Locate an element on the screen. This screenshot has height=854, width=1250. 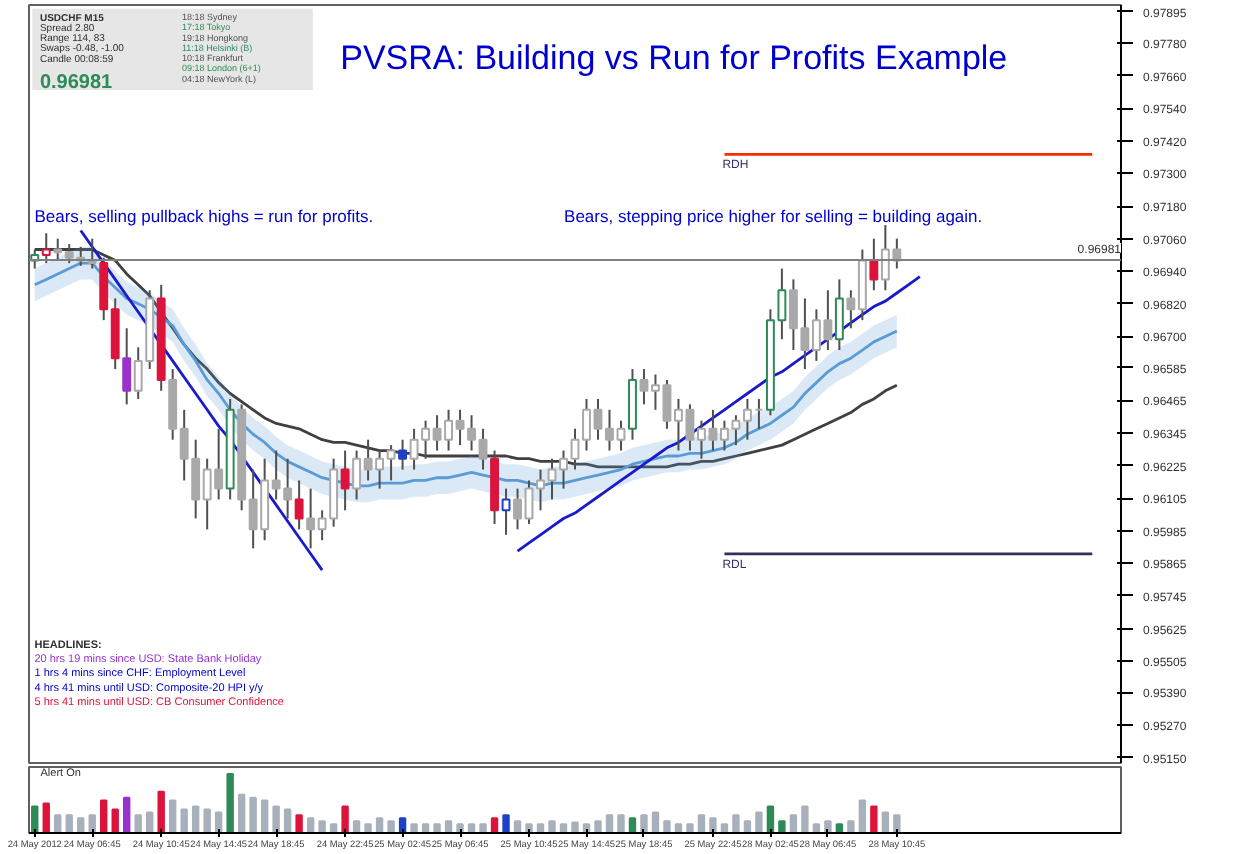
annotation: Bears, selling pullback highs = run for profits. is located at coordinates (204, 215).